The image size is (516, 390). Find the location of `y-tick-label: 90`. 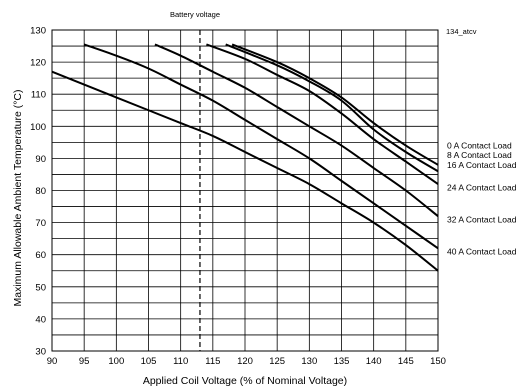

y-tick-label: 90 is located at coordinates (40, 159).